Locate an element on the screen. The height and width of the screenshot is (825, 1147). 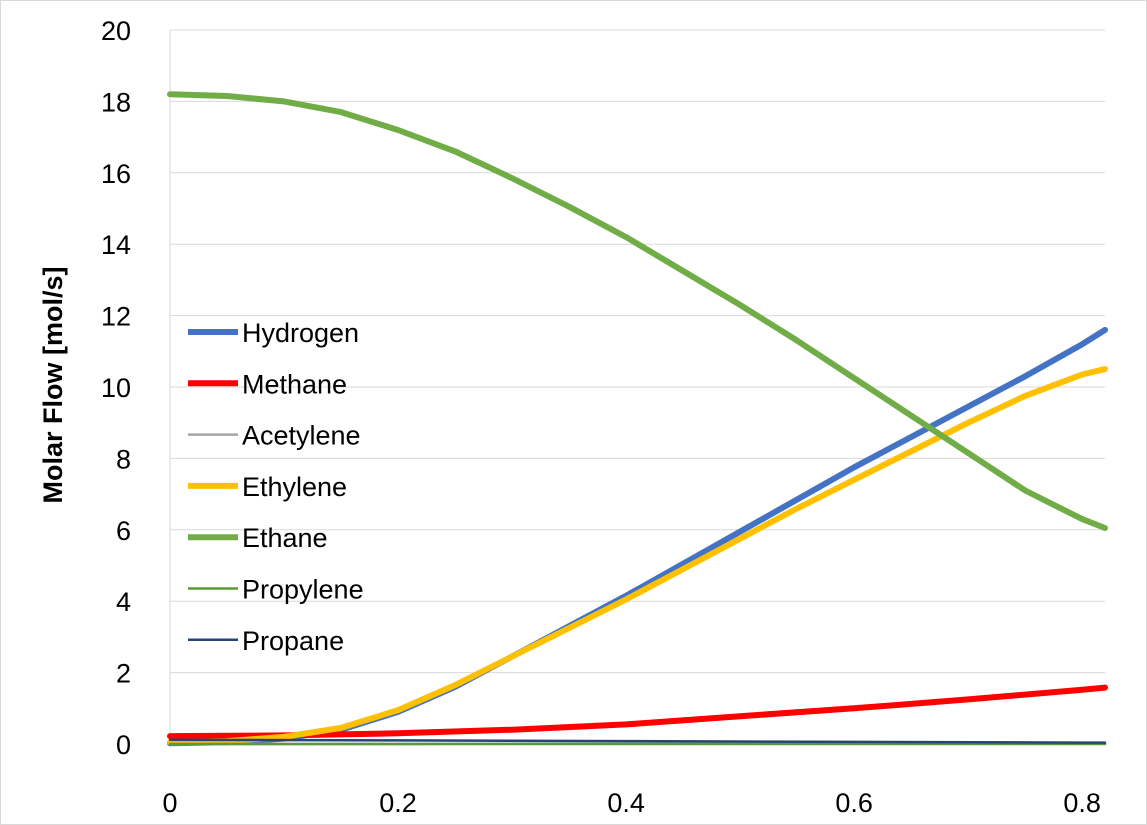
y-tick-label: 20 is located at coordinates (116, 31).